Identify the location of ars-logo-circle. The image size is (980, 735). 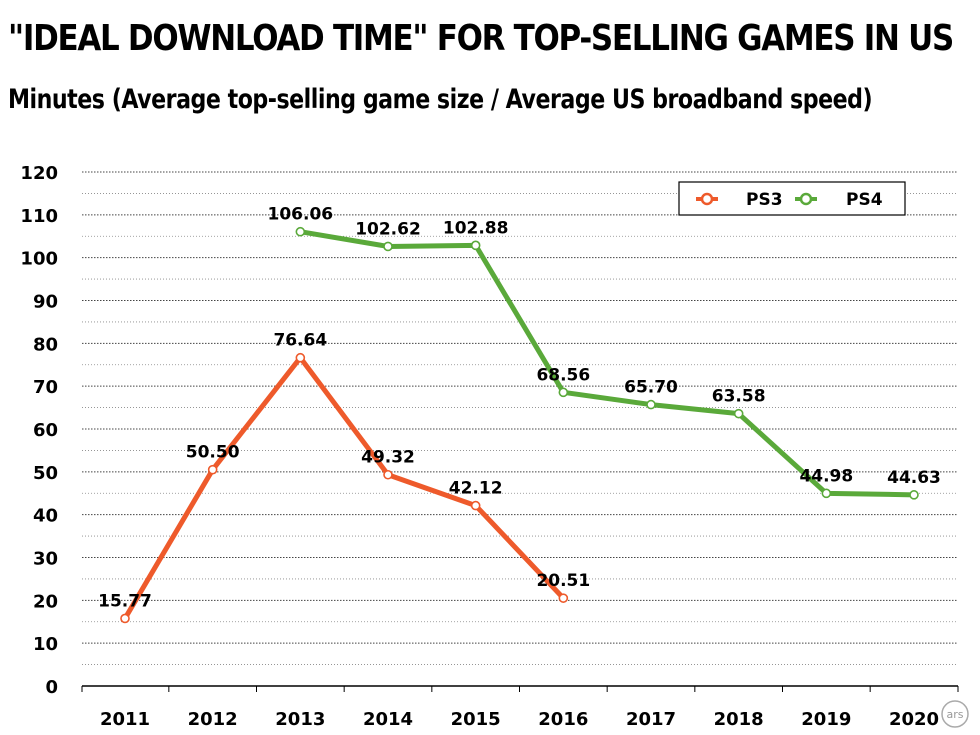
(955, 714).